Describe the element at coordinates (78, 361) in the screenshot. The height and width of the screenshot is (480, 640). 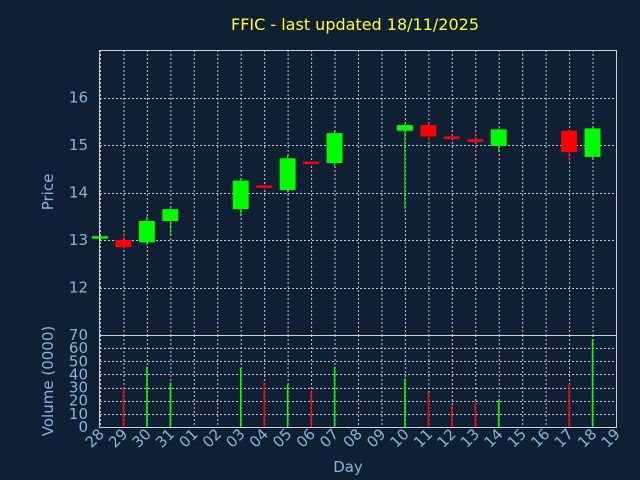
I see `volume-y-tick: 50` at that location.